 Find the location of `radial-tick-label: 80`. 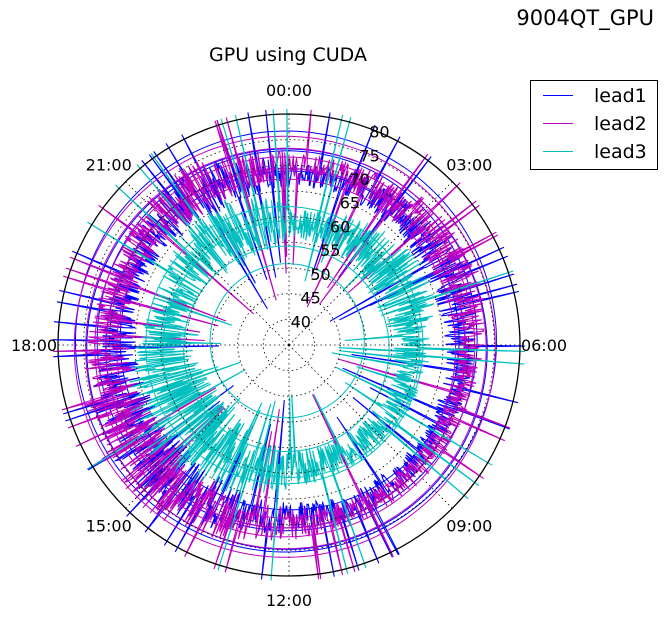

radial-tick-label: 80 is located at coordinates (379, 132).